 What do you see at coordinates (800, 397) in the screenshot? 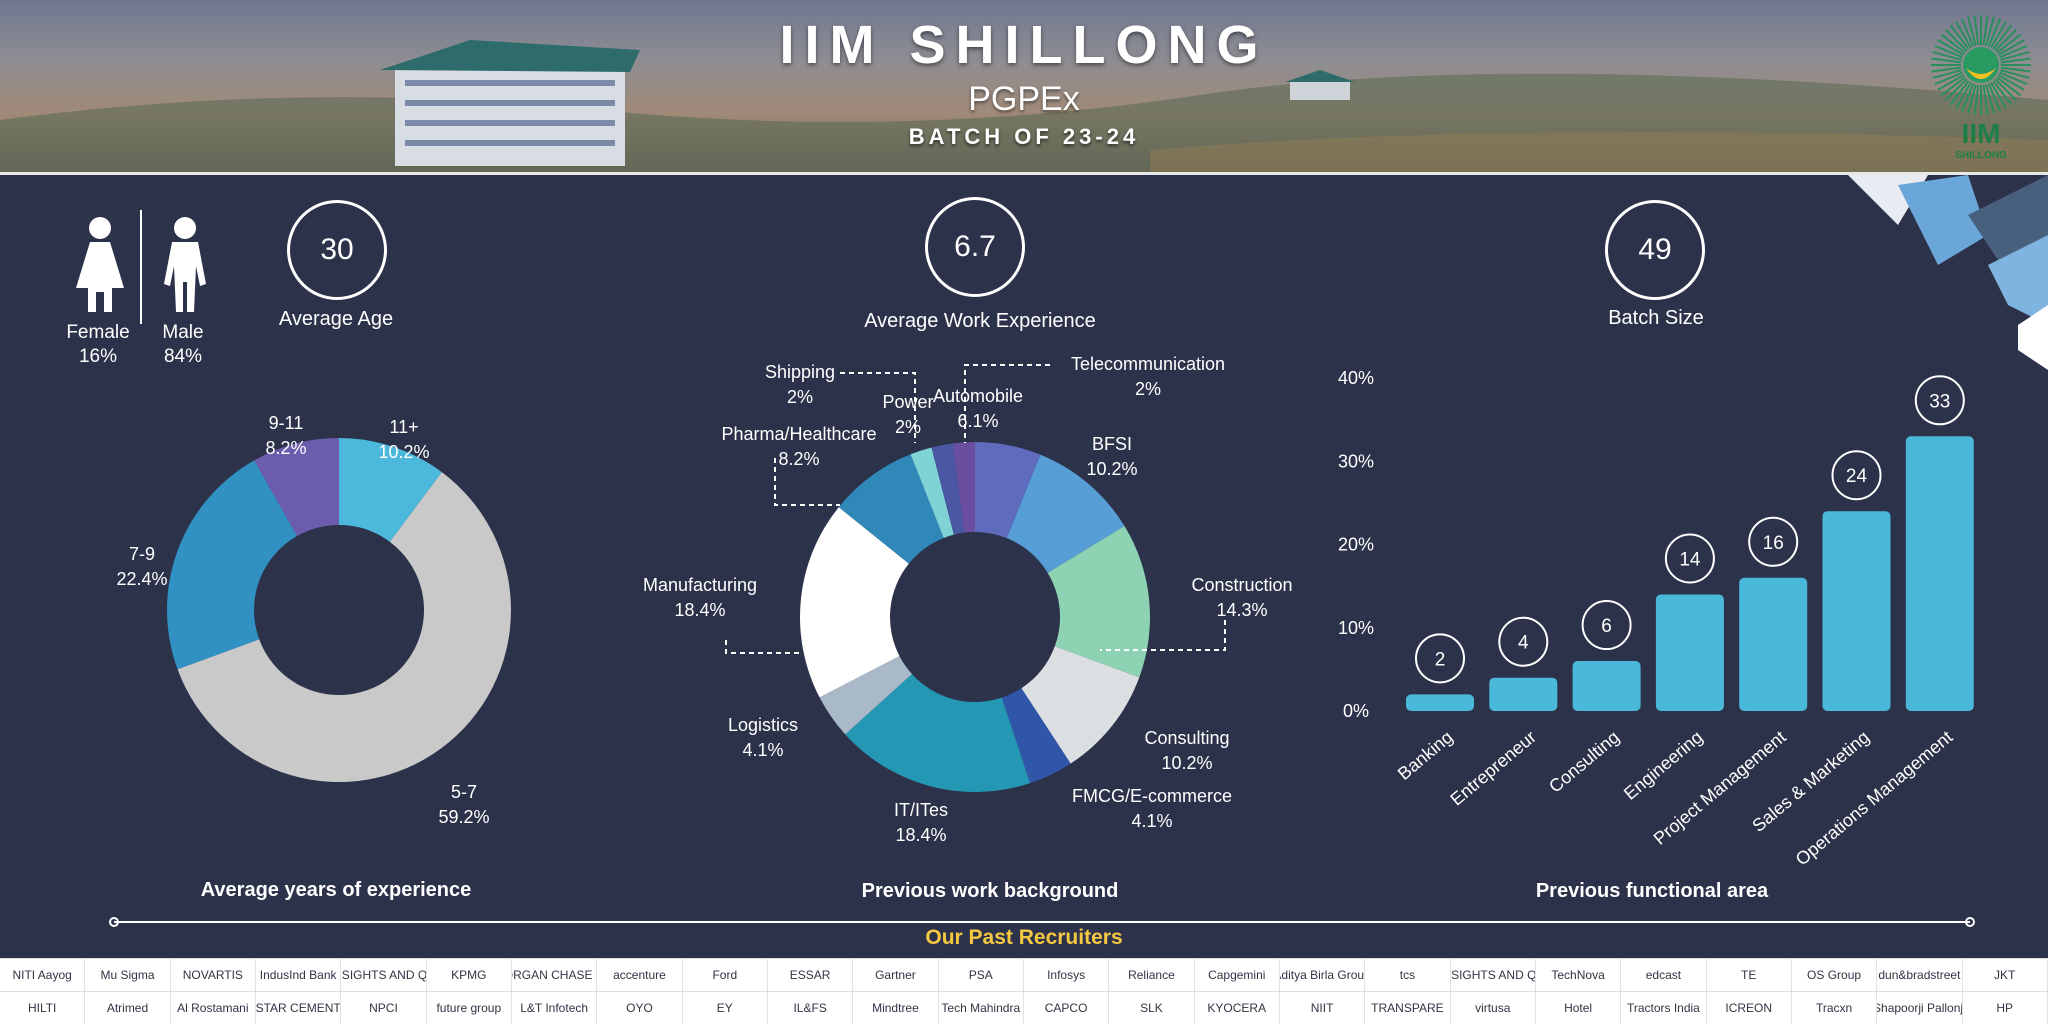
I see `background-shipping-value: 2%` at bounding box center [800, 397].